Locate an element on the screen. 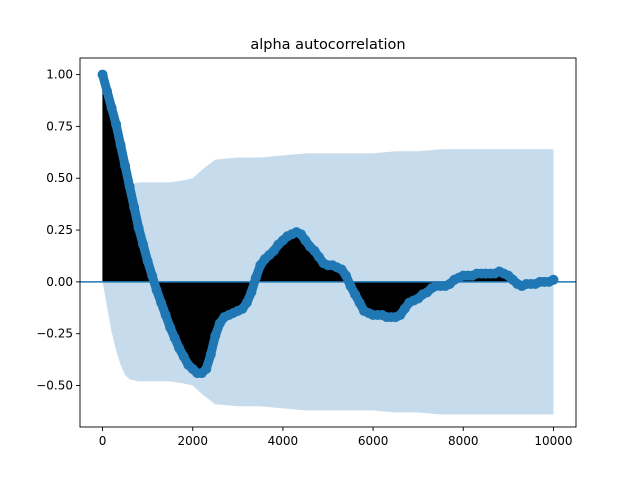 The height and width of the screenshot is (480, 640). y-tick-label: −0.50 is located at coordinates (54, 386).